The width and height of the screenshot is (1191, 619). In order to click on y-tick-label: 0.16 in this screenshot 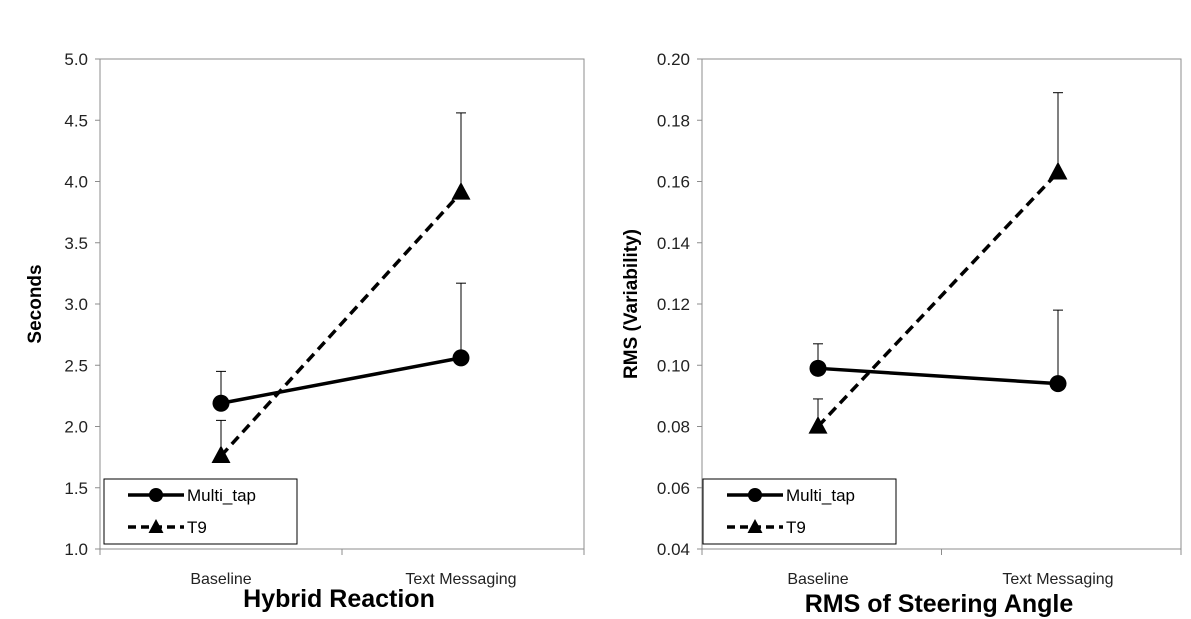, I will do `click(673, 182)`.